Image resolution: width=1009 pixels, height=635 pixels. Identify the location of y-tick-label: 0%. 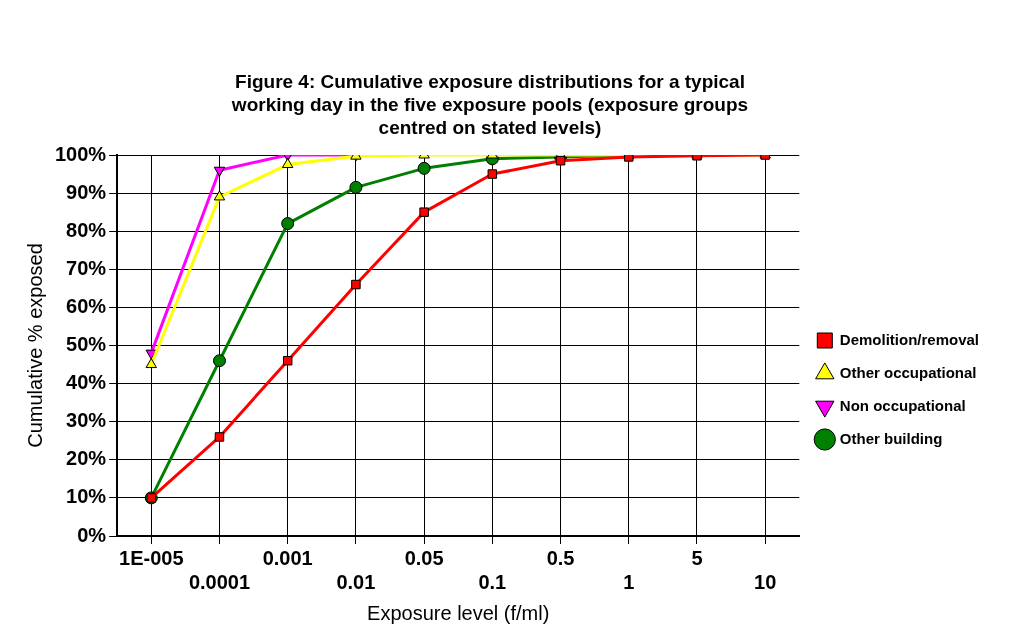
(92, 534).